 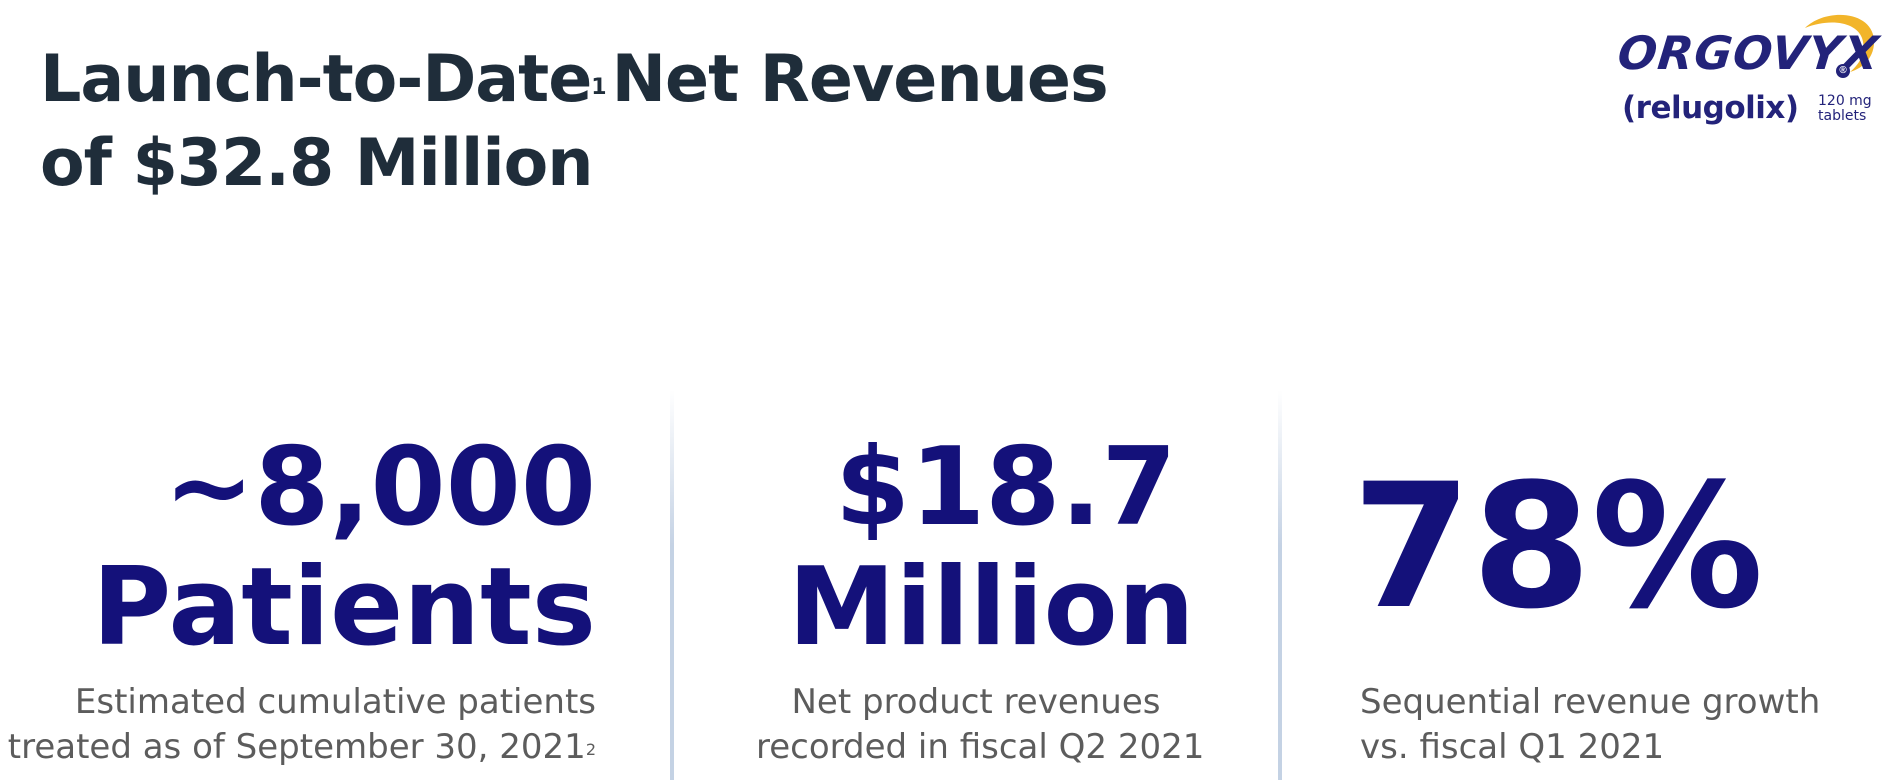 I want to click on title-line1-part2: Net Revenues, so click(x=860, y=79).